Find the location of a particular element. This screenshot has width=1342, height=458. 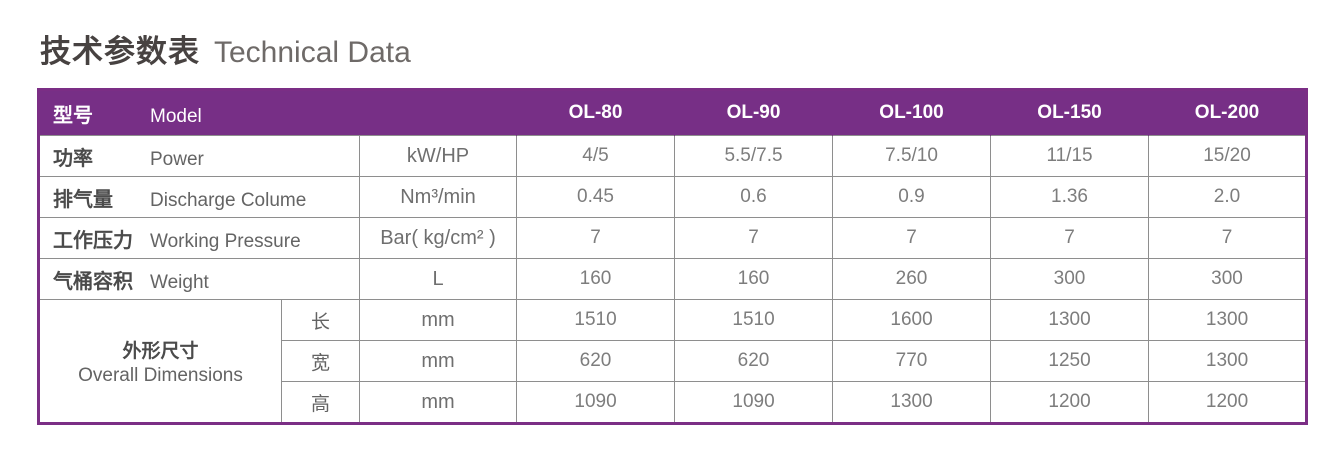

value-cell: 1250 is located at coordinates (1070, 361).